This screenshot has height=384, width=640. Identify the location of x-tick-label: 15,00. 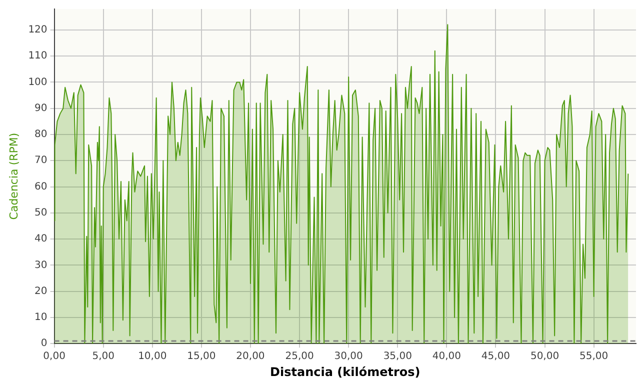
(201, 356).